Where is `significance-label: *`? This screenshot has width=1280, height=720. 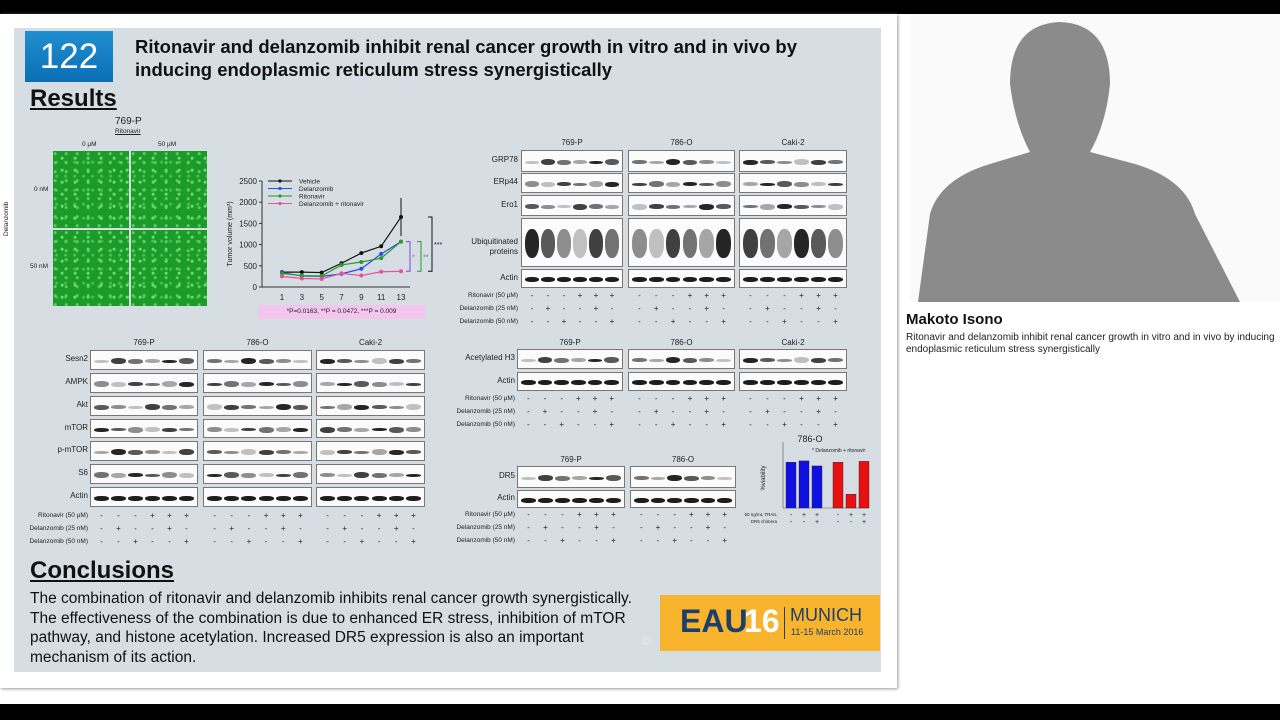 significance-label: * is located at coordinates (413, 257).